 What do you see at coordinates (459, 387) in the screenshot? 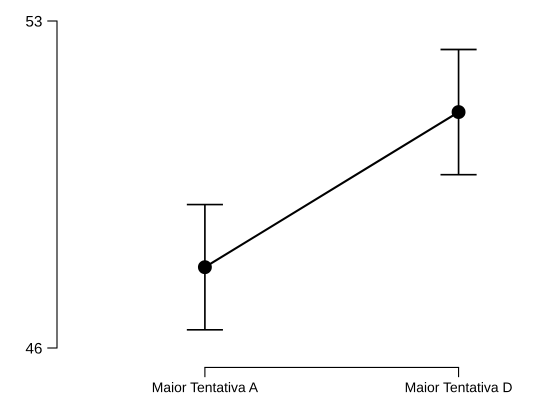
I see `x-tick-label: Maior Tentativa D` at bounding box center [459, 387].